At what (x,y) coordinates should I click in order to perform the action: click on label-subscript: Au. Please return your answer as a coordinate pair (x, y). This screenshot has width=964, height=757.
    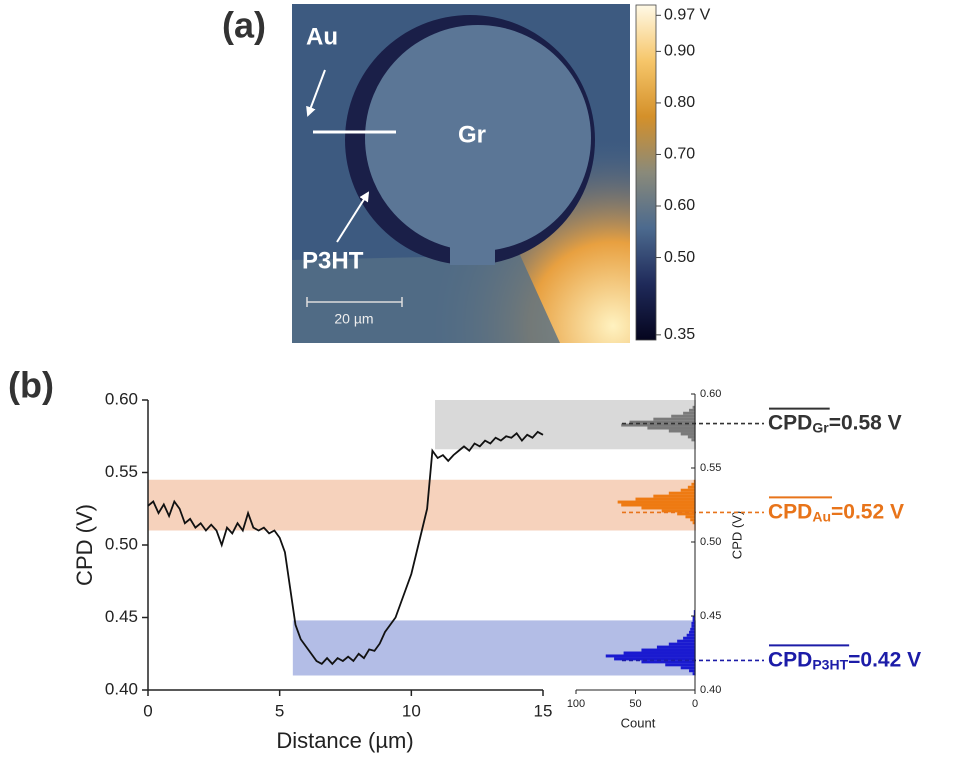
    Looking at the image, I should click on (821, 516).